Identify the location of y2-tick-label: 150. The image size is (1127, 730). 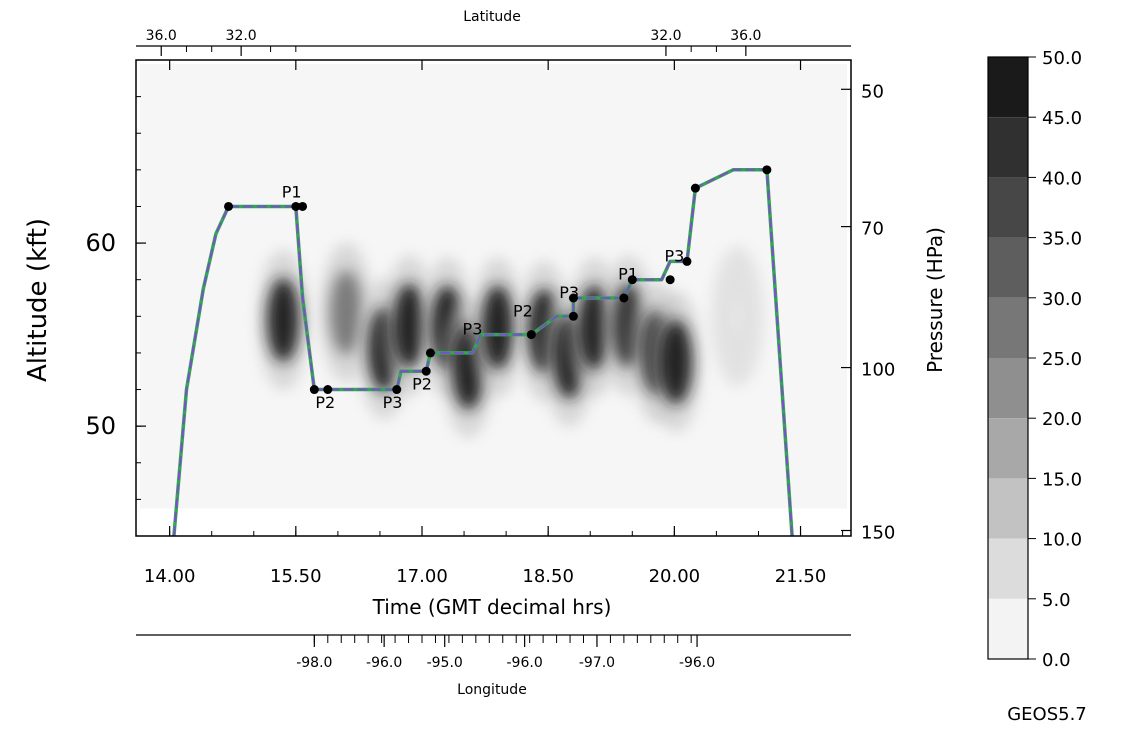
(878, 533).